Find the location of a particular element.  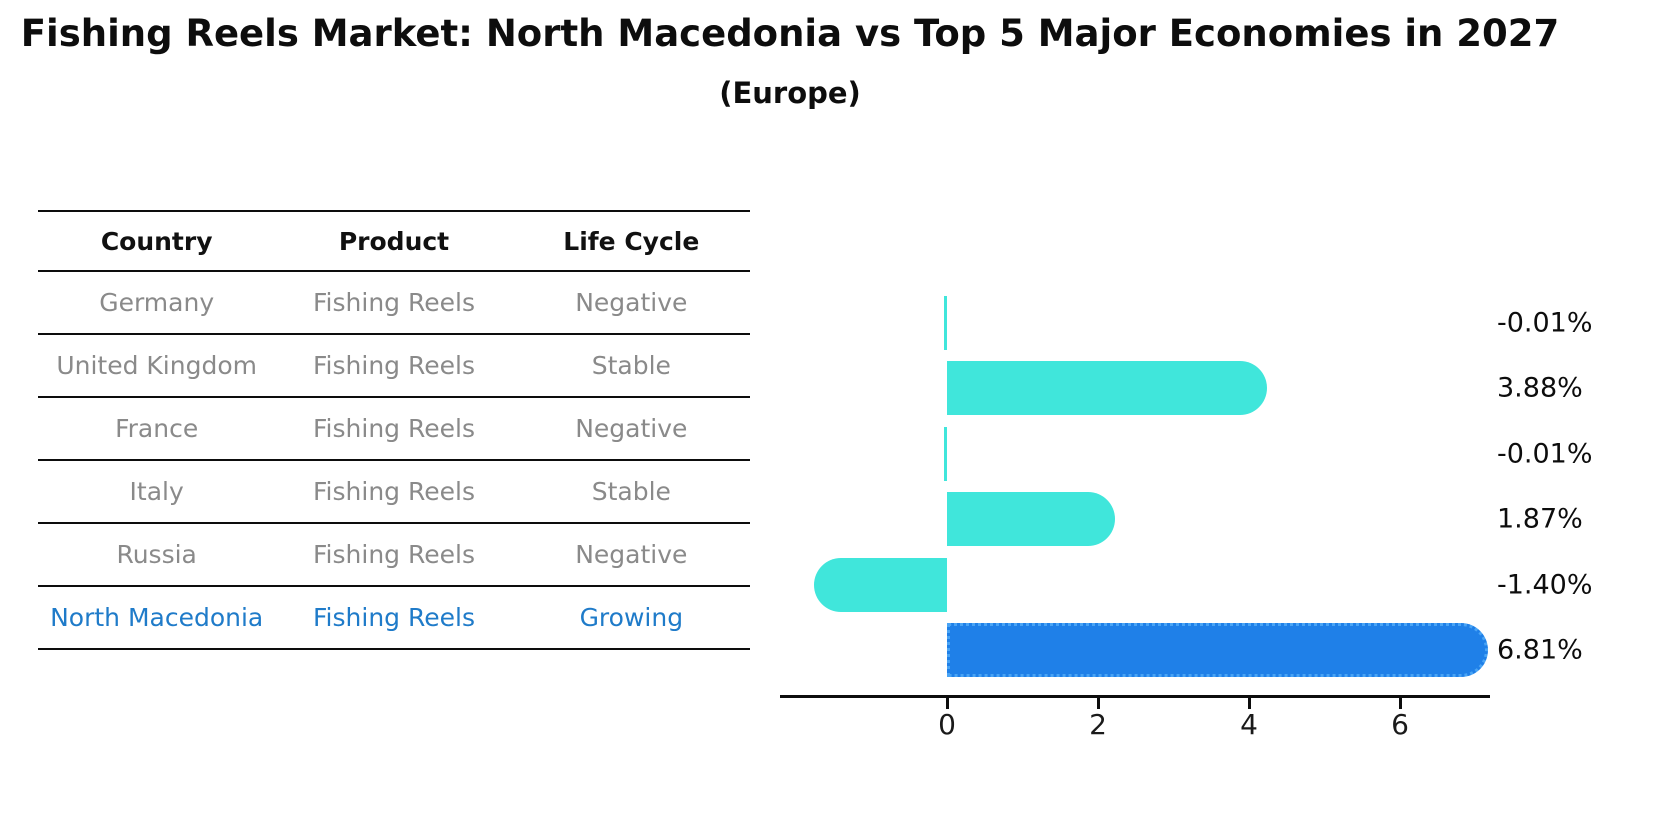

value-label-north-macedonia: 6.81% is located at coordinates (1540, 650).